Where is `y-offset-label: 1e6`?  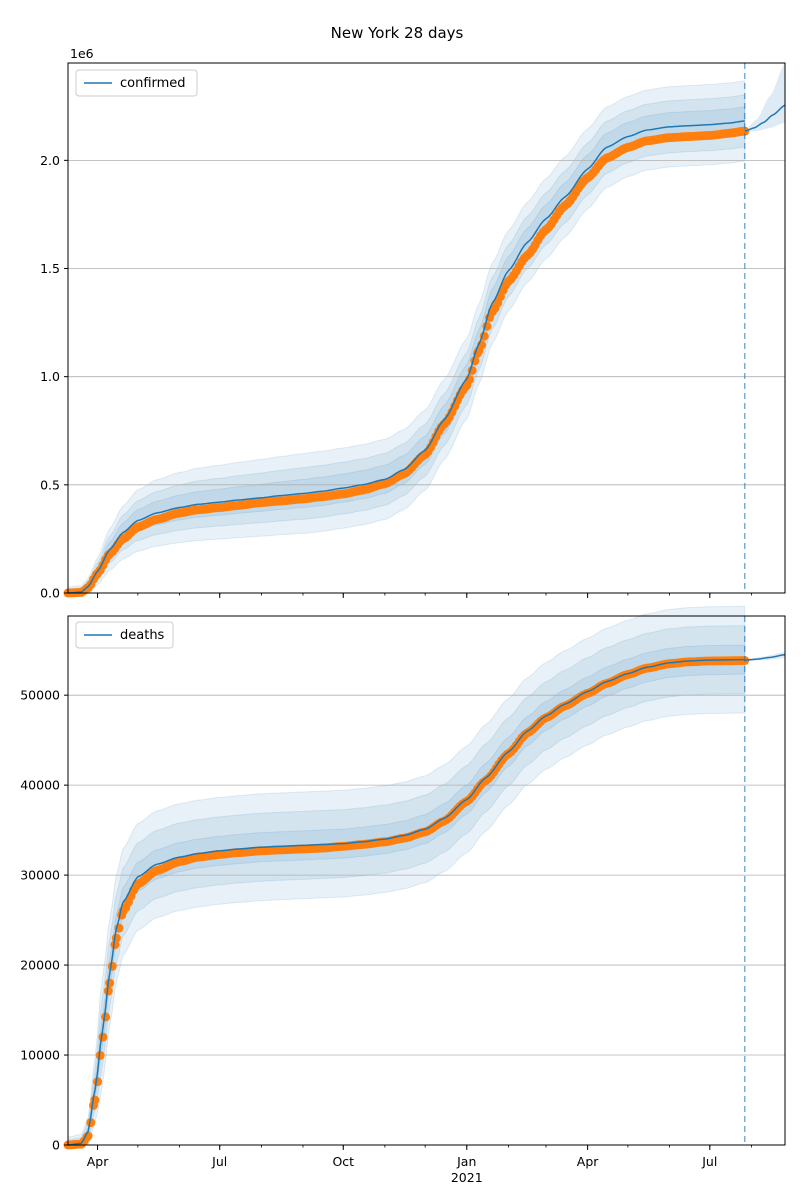 y-offset-label: 1e6 is located at coordinates (82, 53).